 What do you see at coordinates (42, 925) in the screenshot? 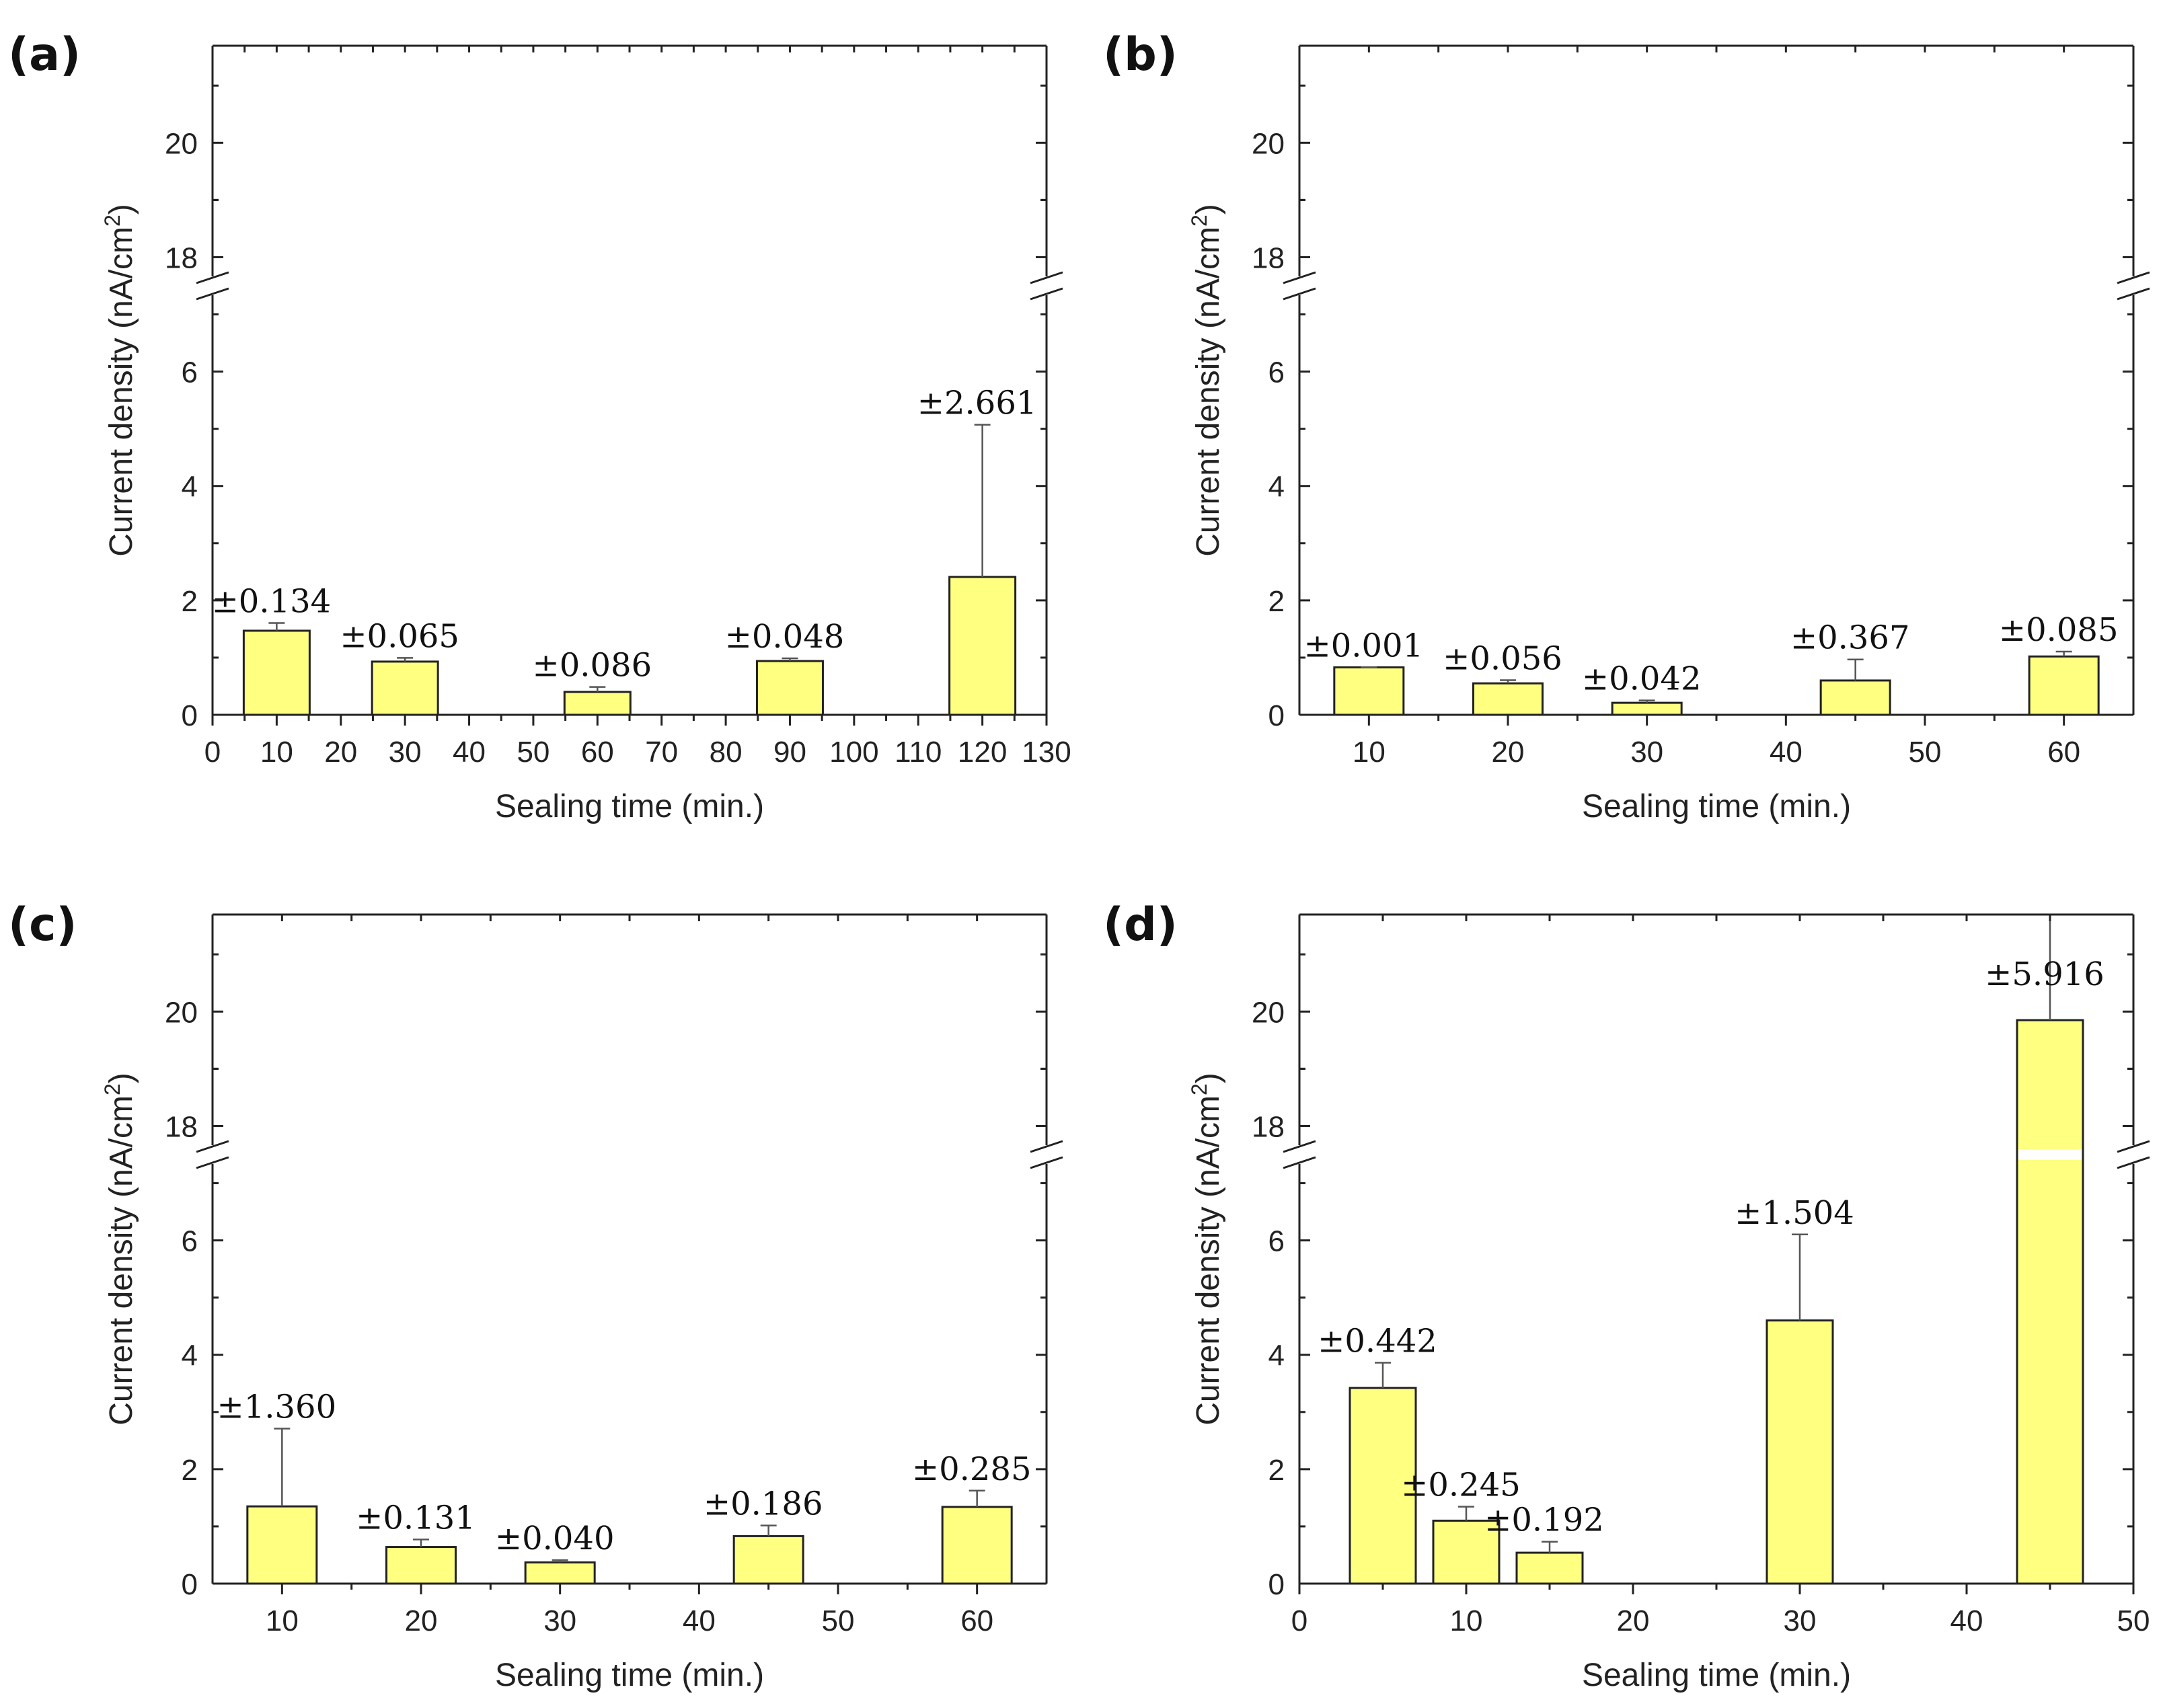
I see `panel-label: (c)` at bounding box center [42, 925].